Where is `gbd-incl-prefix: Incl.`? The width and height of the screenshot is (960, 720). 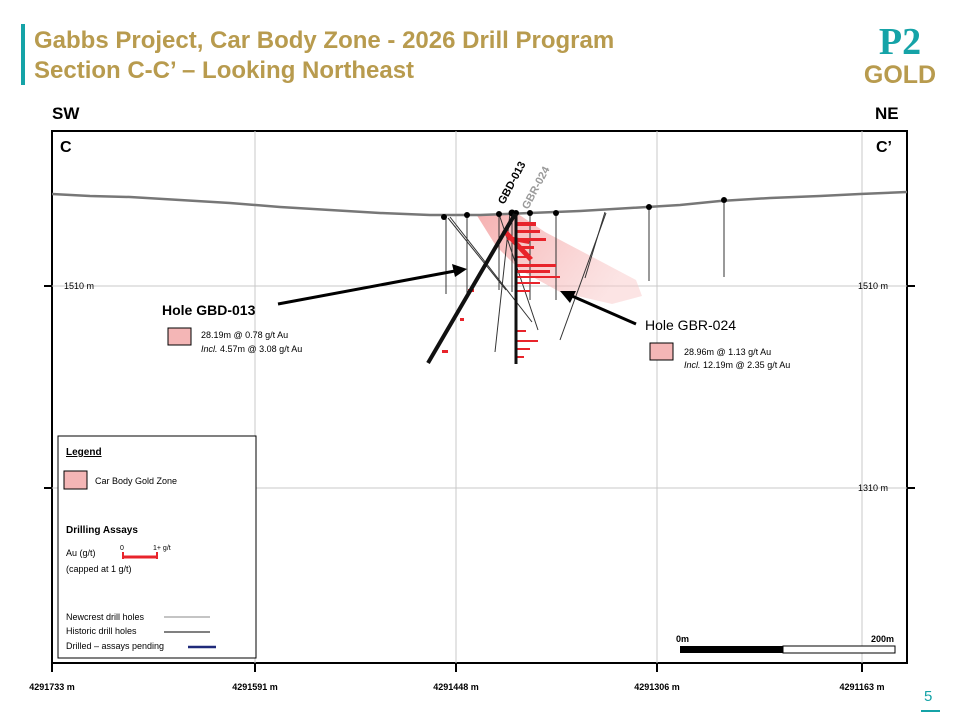 gbd-incl-prefix: Incl. is located at coordinates (209, 349).